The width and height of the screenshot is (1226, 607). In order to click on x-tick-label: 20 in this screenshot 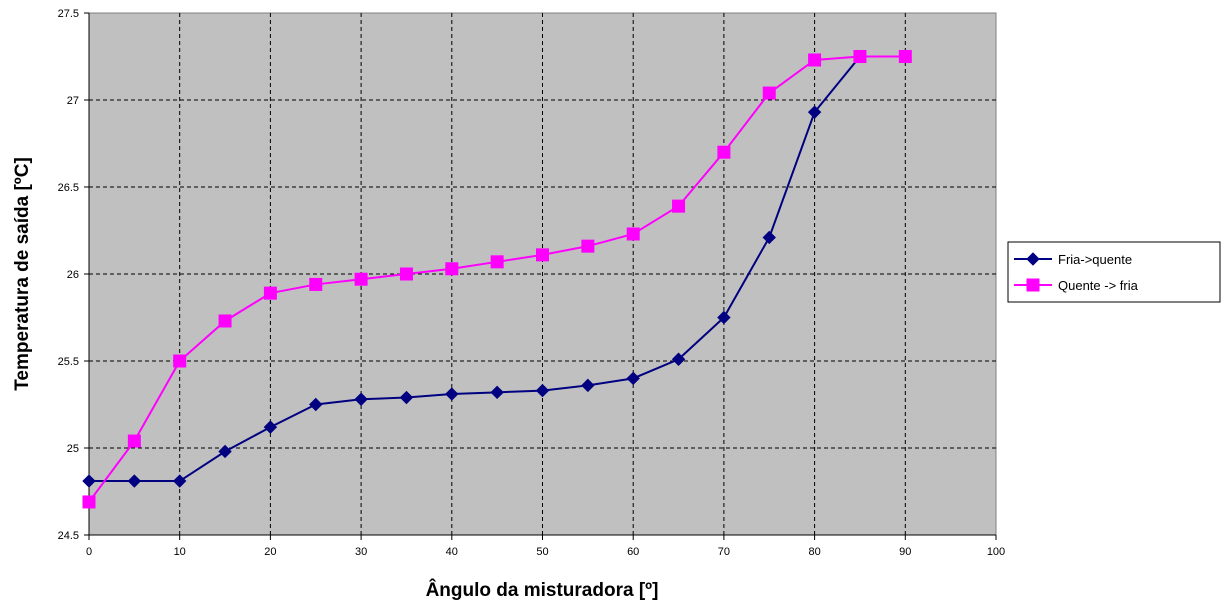, I will do `click(270, 552)`.